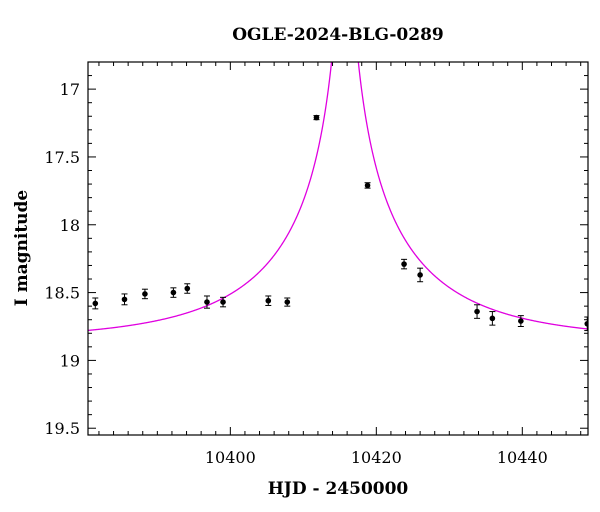 This screenshot has width=600, height=512. Describe the element at coordinates (70, 89) in the screenshot. I see `y-tick-label: 17` at that location.